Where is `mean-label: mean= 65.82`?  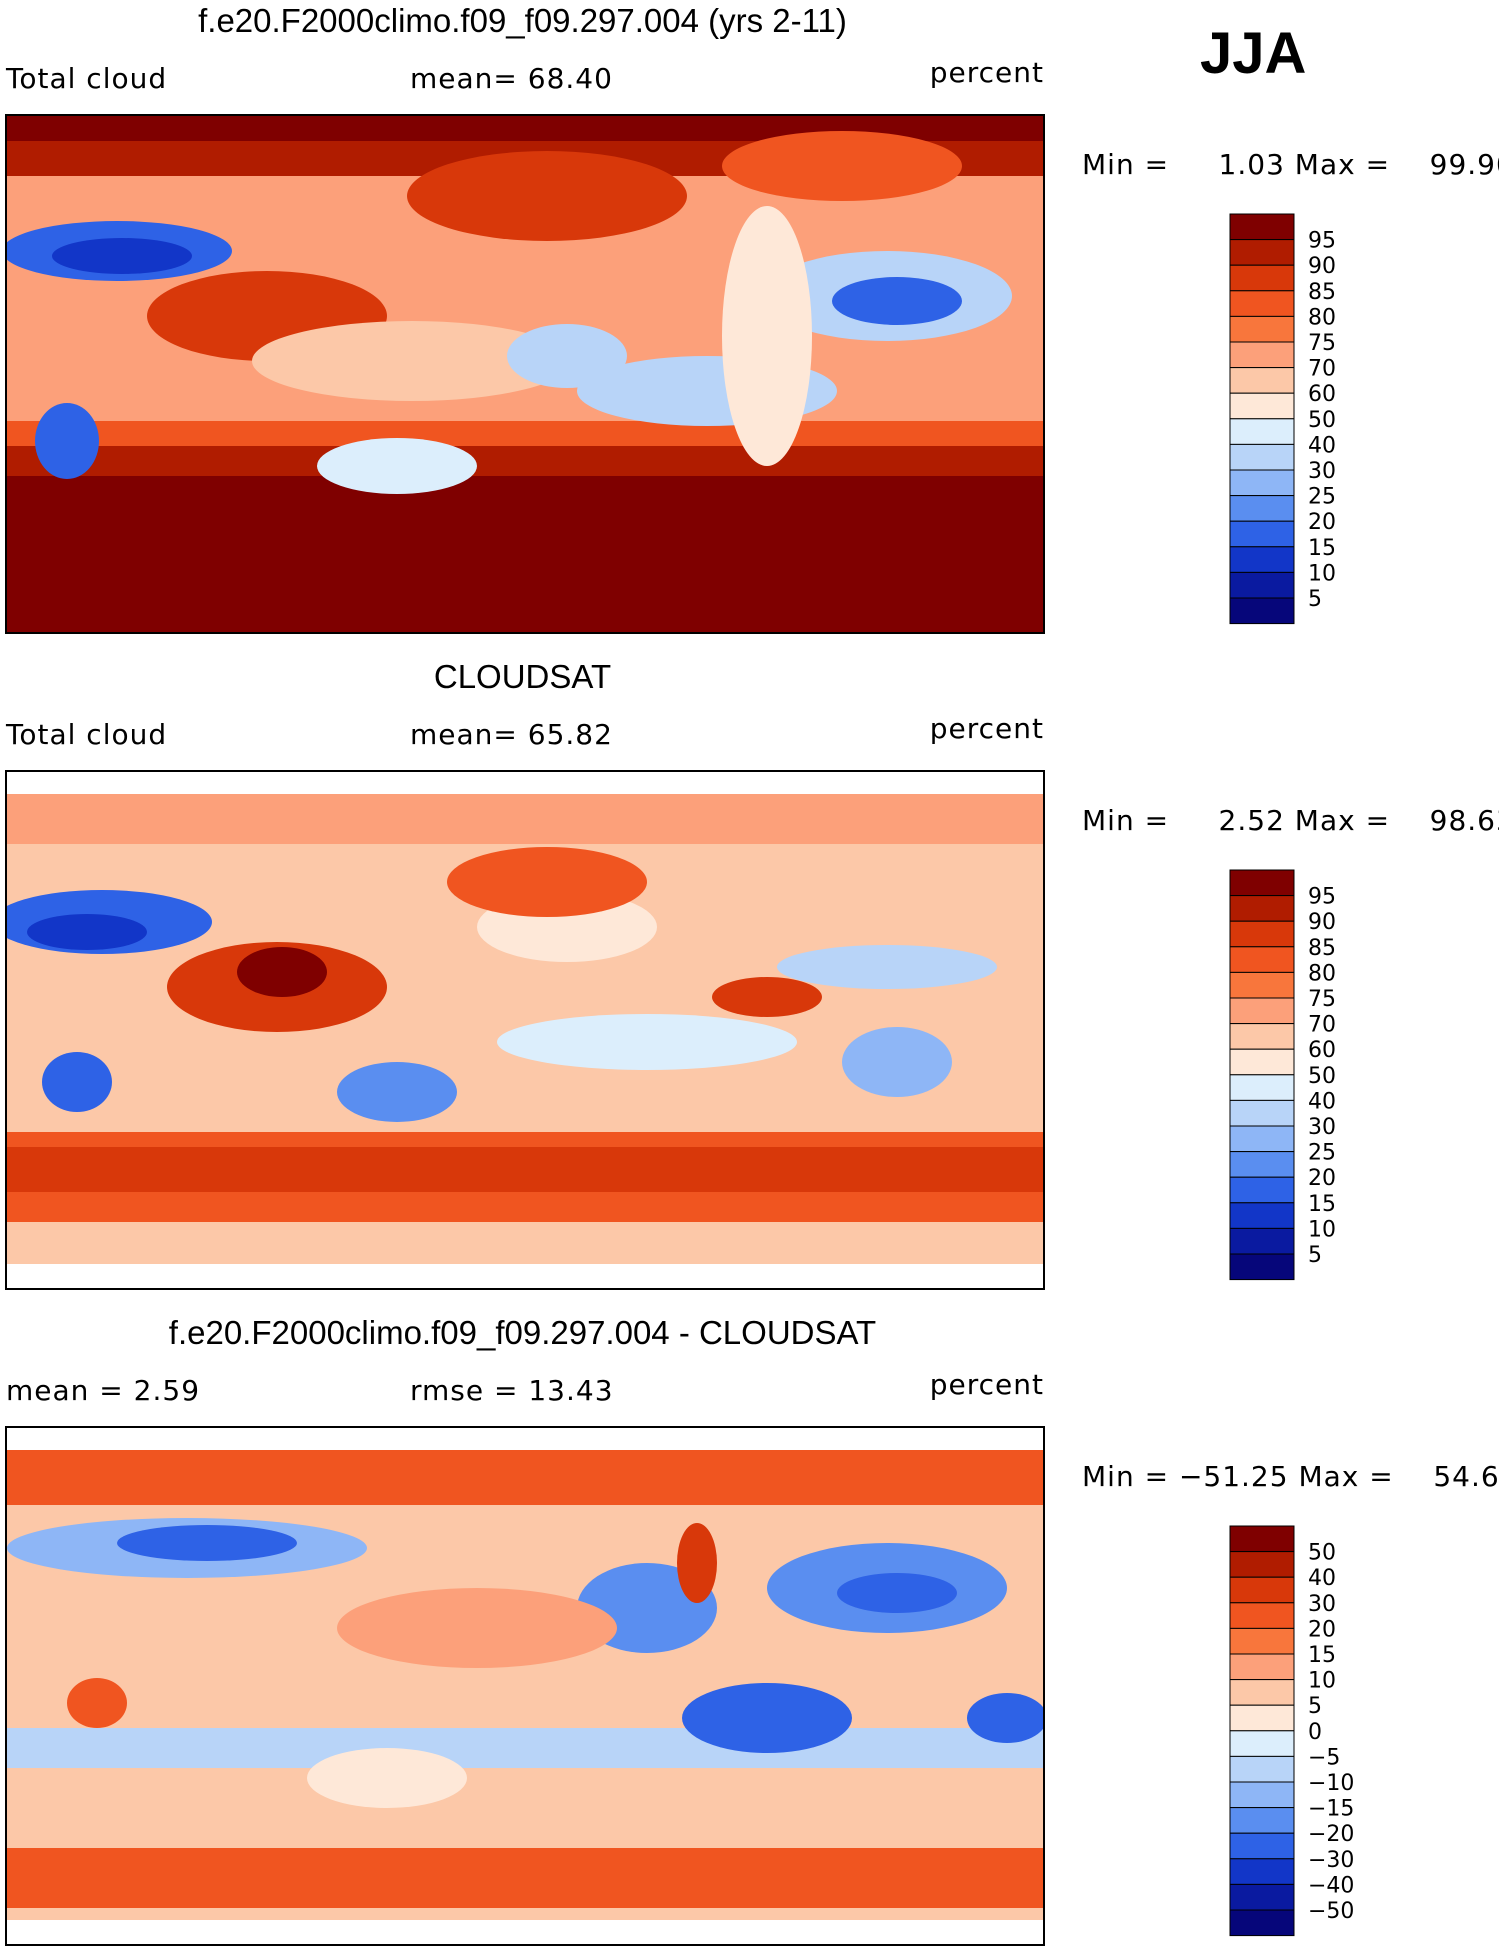 mean-label: mean= 65.82 is located at coordinates (511, 734).